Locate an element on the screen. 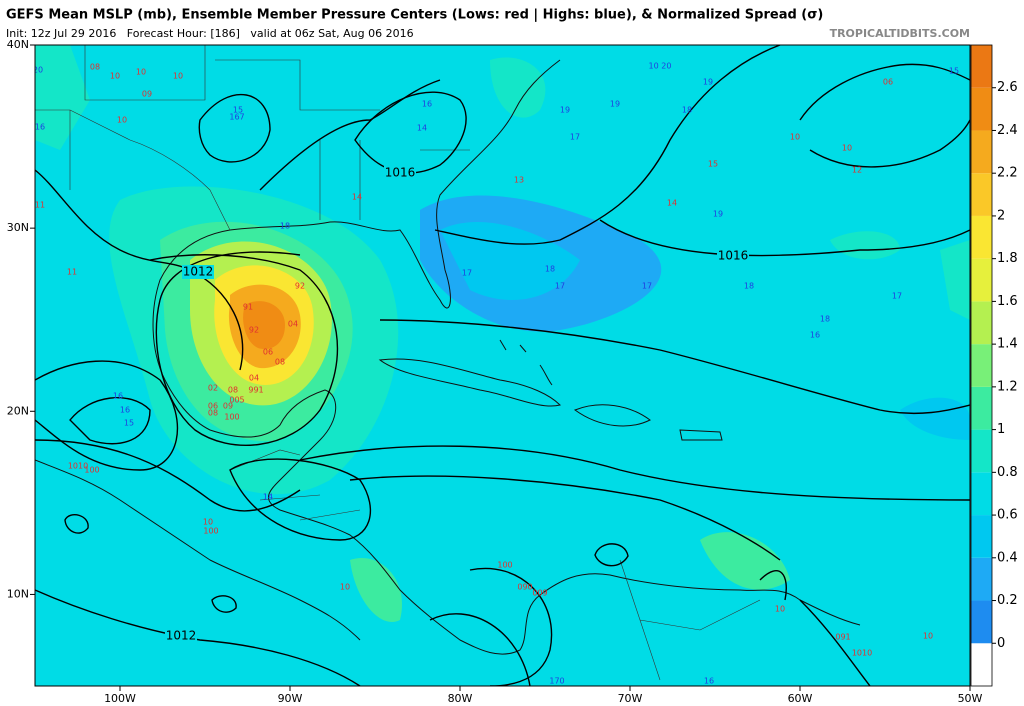 The image size is (1024, 706). colorbar-tick-label: 1.4 is located at coordinates (1007, 344).